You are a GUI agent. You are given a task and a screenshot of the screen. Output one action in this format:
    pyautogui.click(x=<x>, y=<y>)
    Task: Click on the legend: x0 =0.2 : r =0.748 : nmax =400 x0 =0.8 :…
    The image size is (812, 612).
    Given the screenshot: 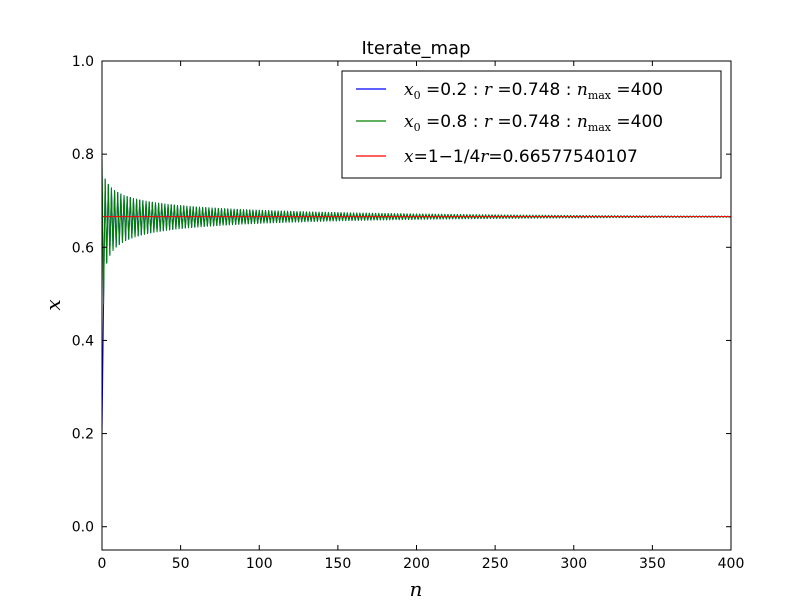 What is the action you would take?
    pyautogui.click(x=531, y=124)
    